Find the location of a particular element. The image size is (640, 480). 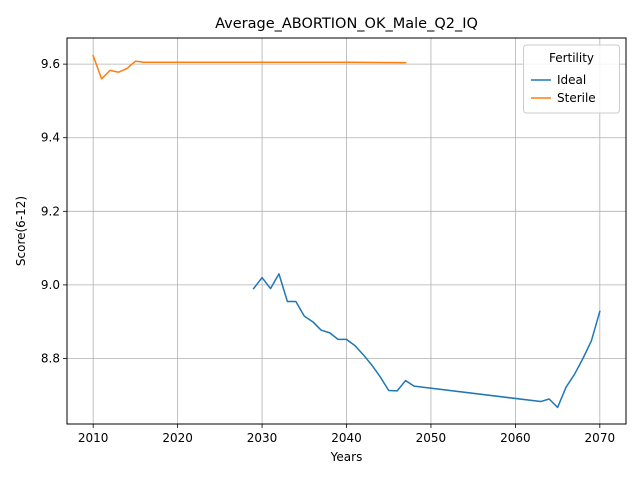

x-tick-label: 2030 is located at coordinates (262, 438).